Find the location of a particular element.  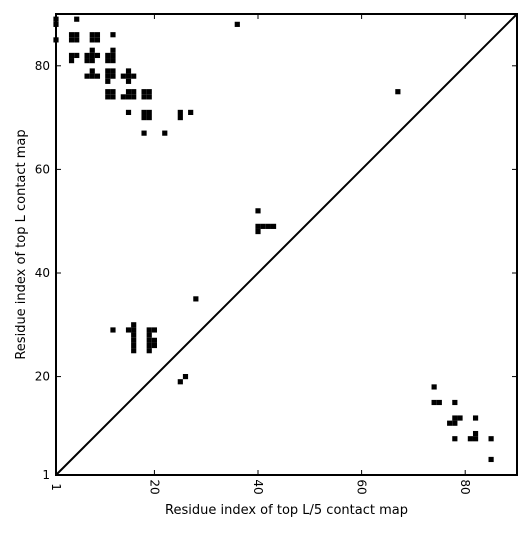

y-tick-label: 60 is located at coordinates (42, 169).